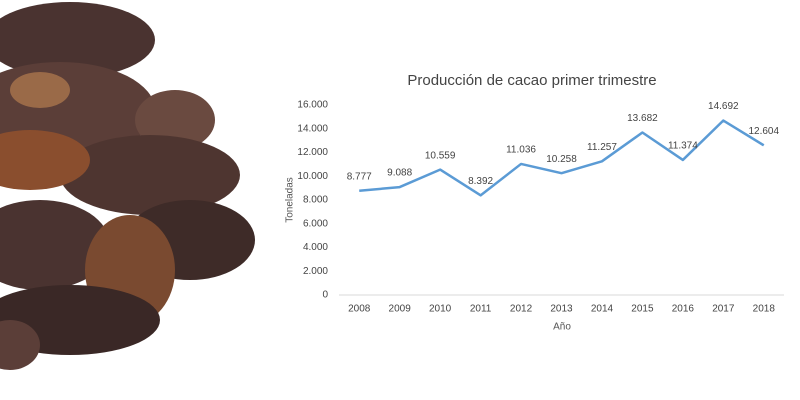  Describe the element at coordinates (480, 181) in the screenshot. I see `data-label: 8.392` at that location.